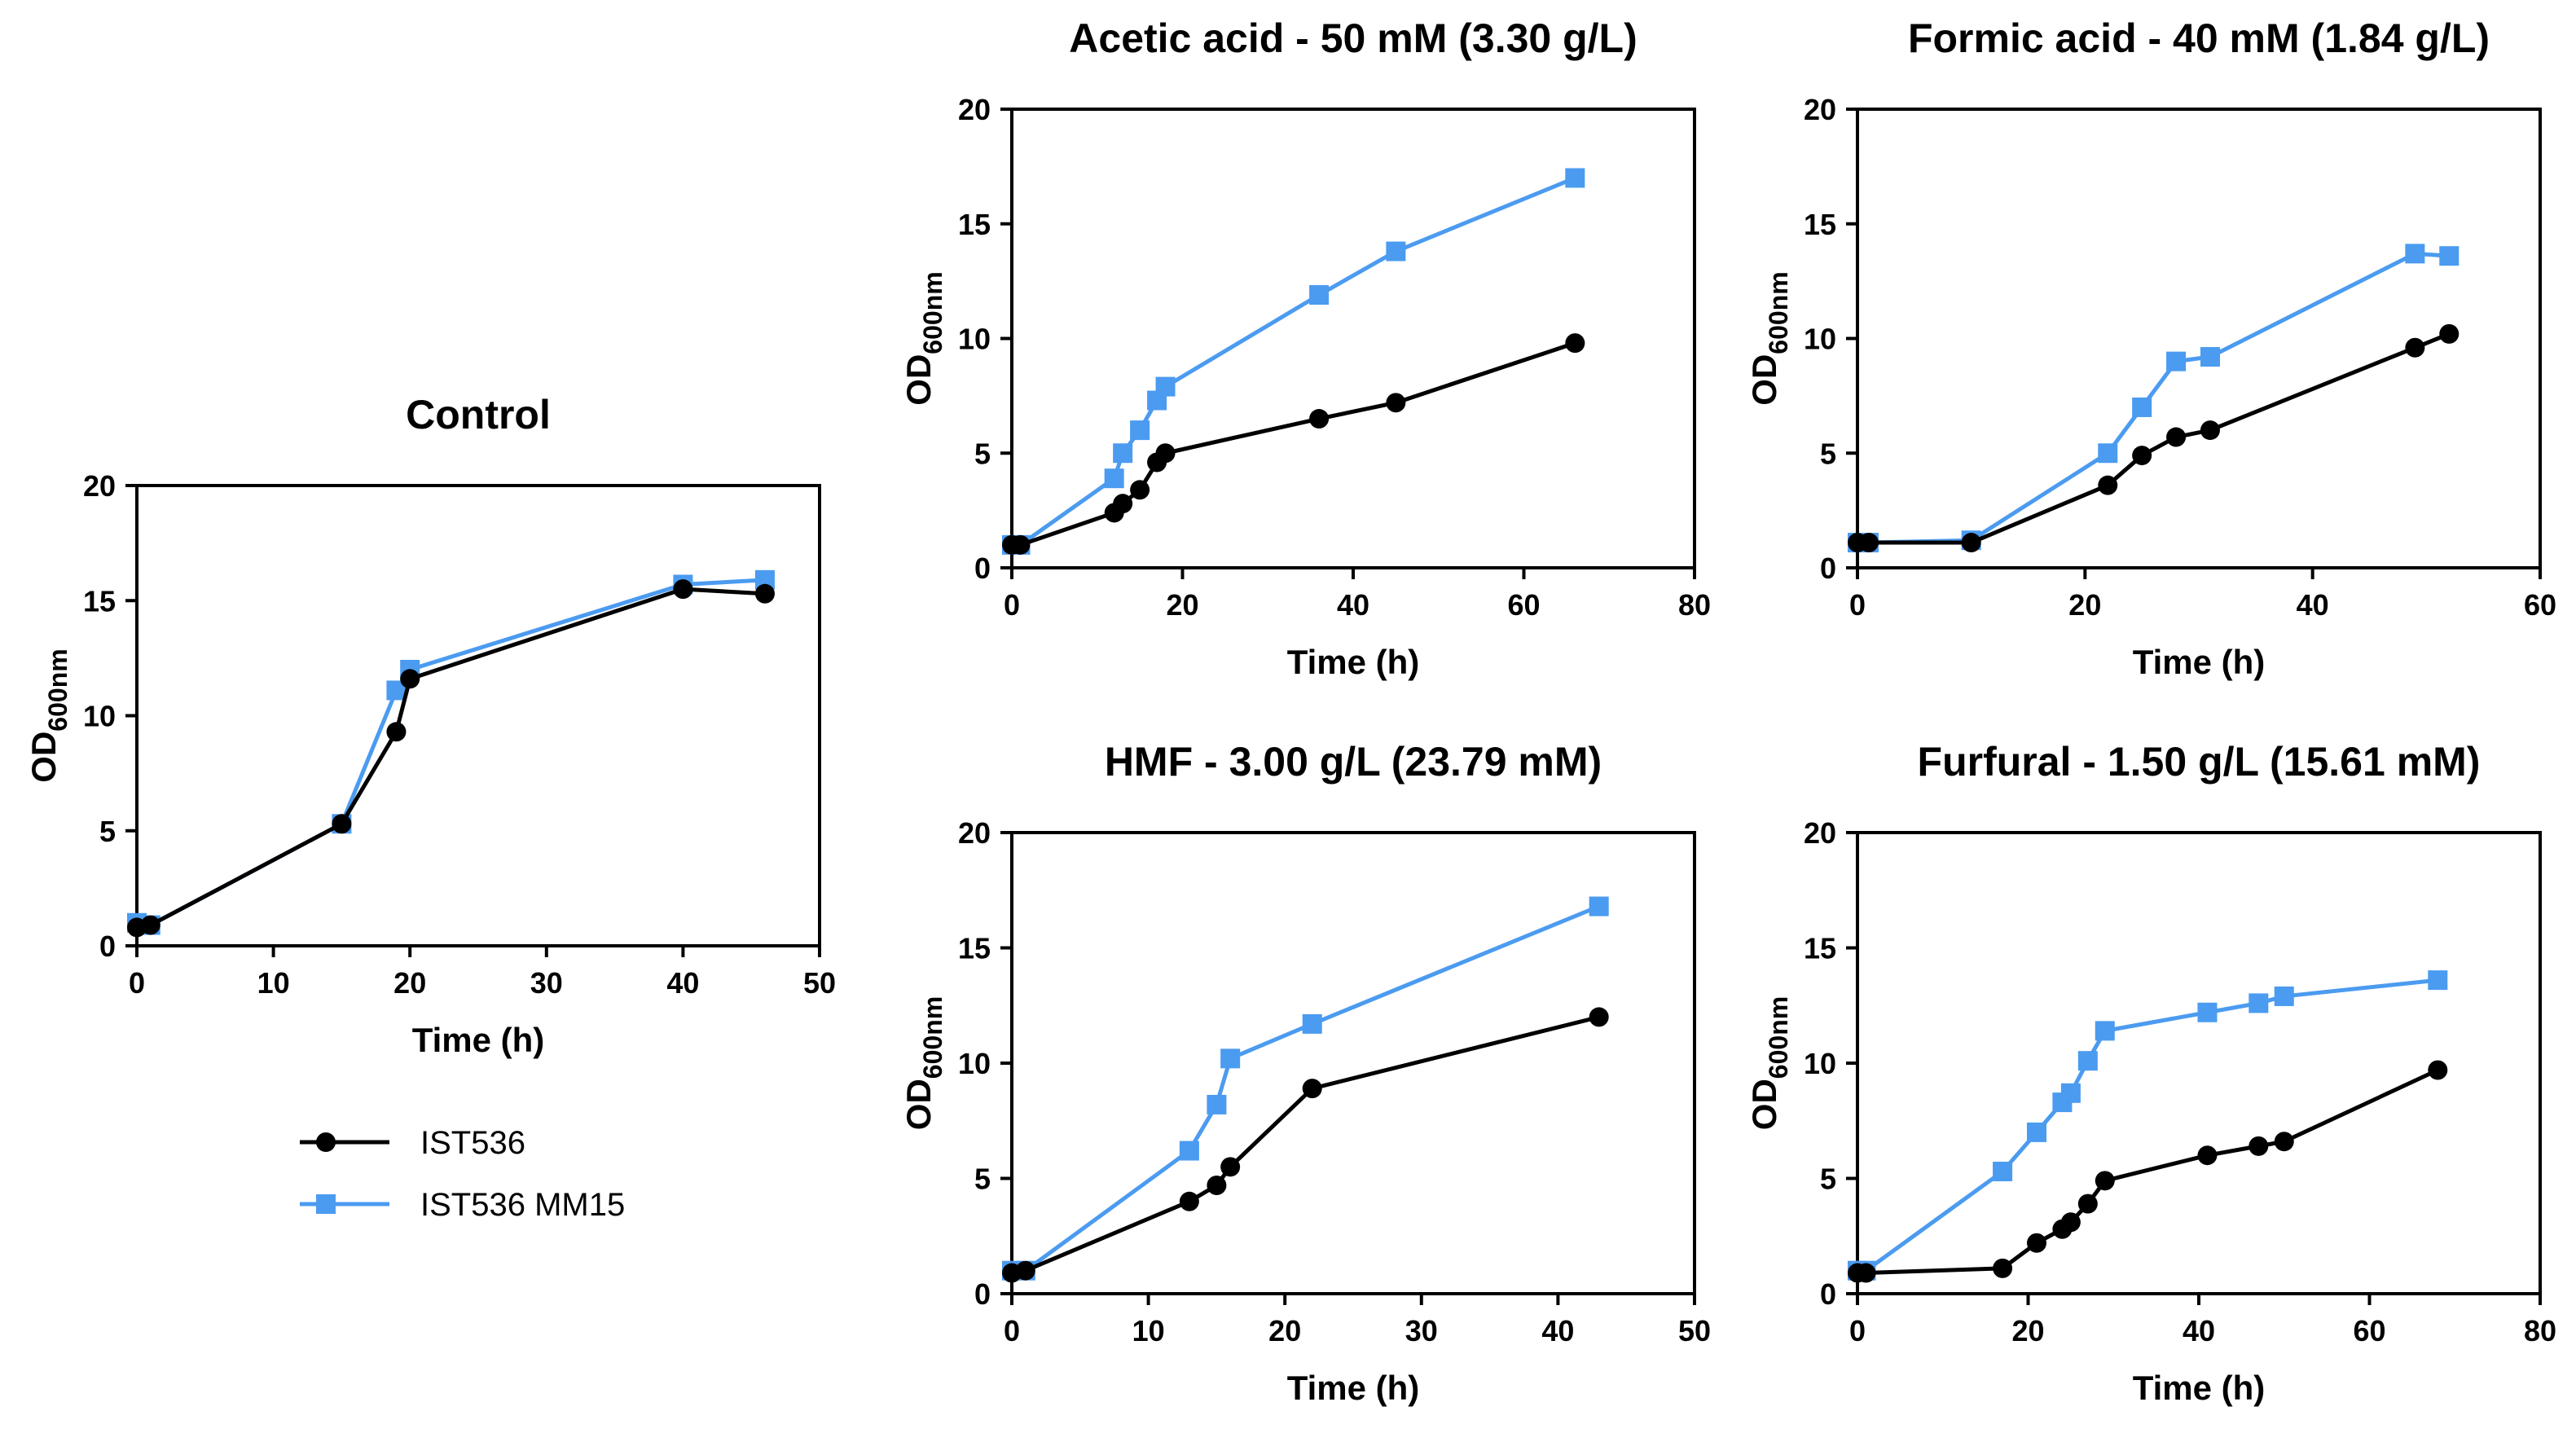  What do you see at coordinates (546, 983) in the screenshot?
I see `x-tick-label: 30` at bounding box center [546, 983].